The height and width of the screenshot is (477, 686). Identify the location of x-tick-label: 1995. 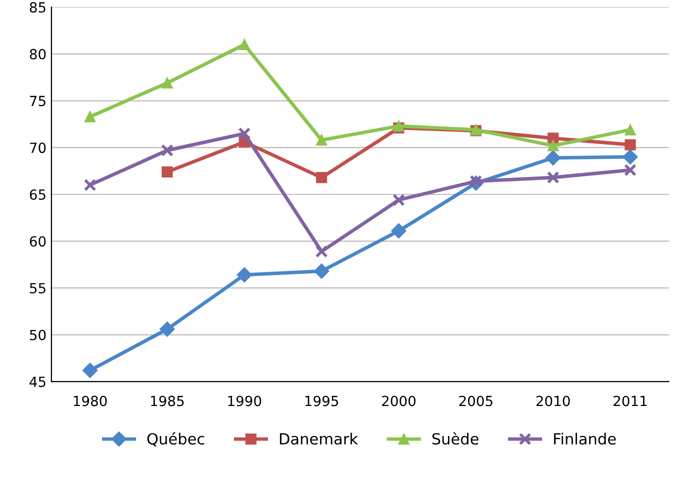
(321, 401).